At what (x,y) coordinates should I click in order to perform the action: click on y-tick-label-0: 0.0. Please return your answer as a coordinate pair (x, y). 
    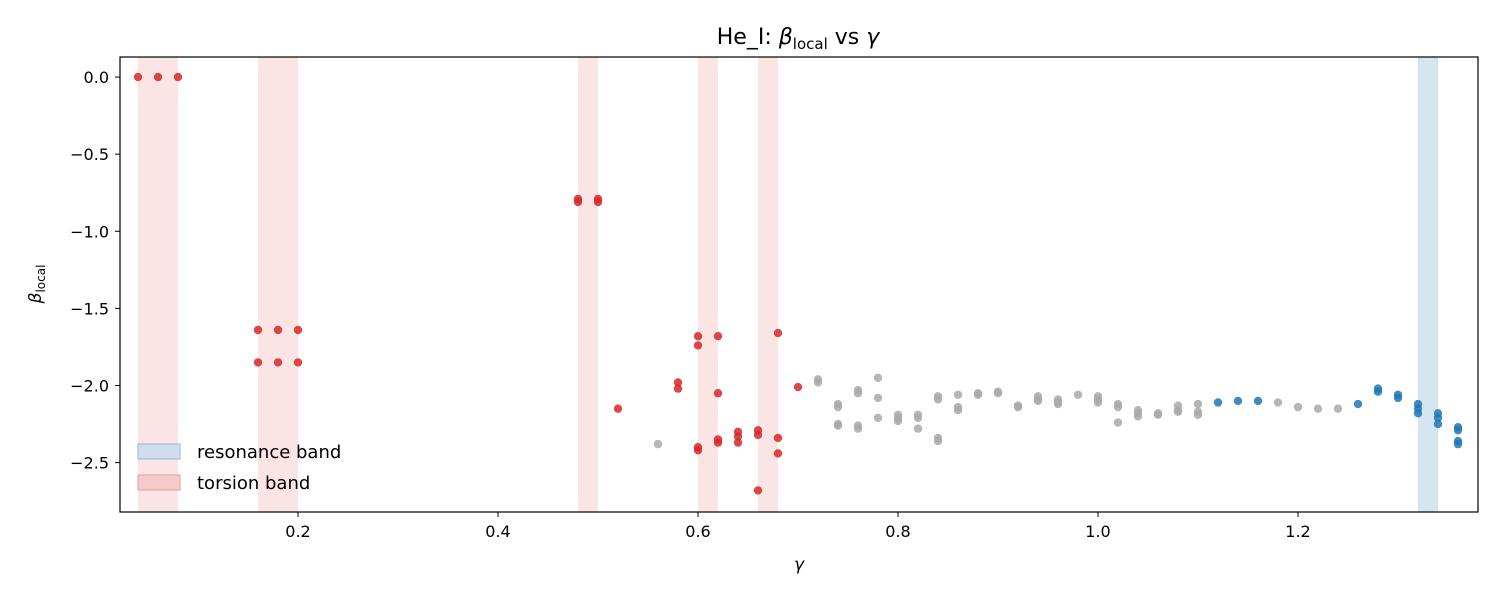
    Looking at the image, I should click on (96, 77).